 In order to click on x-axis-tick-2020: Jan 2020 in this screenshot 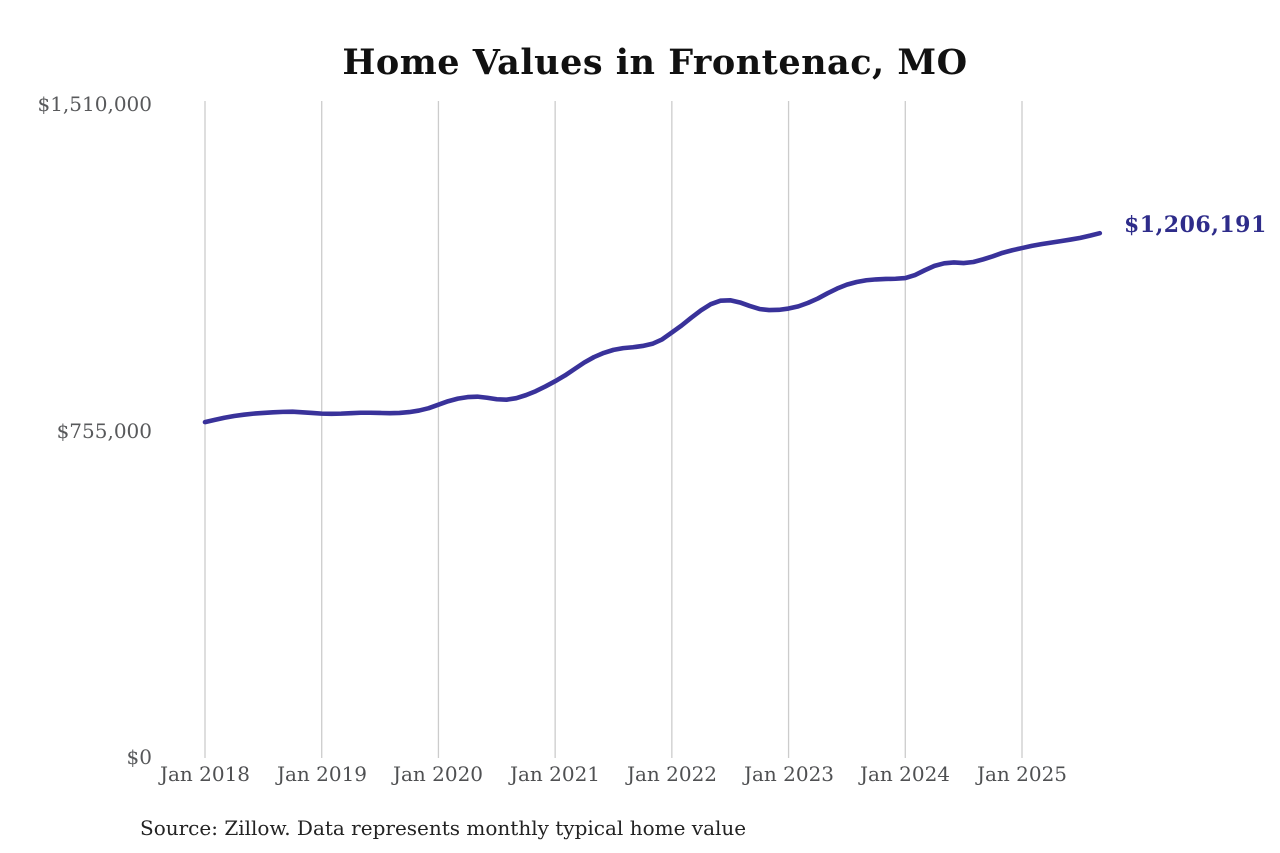, I will do `click(438, 774)`.